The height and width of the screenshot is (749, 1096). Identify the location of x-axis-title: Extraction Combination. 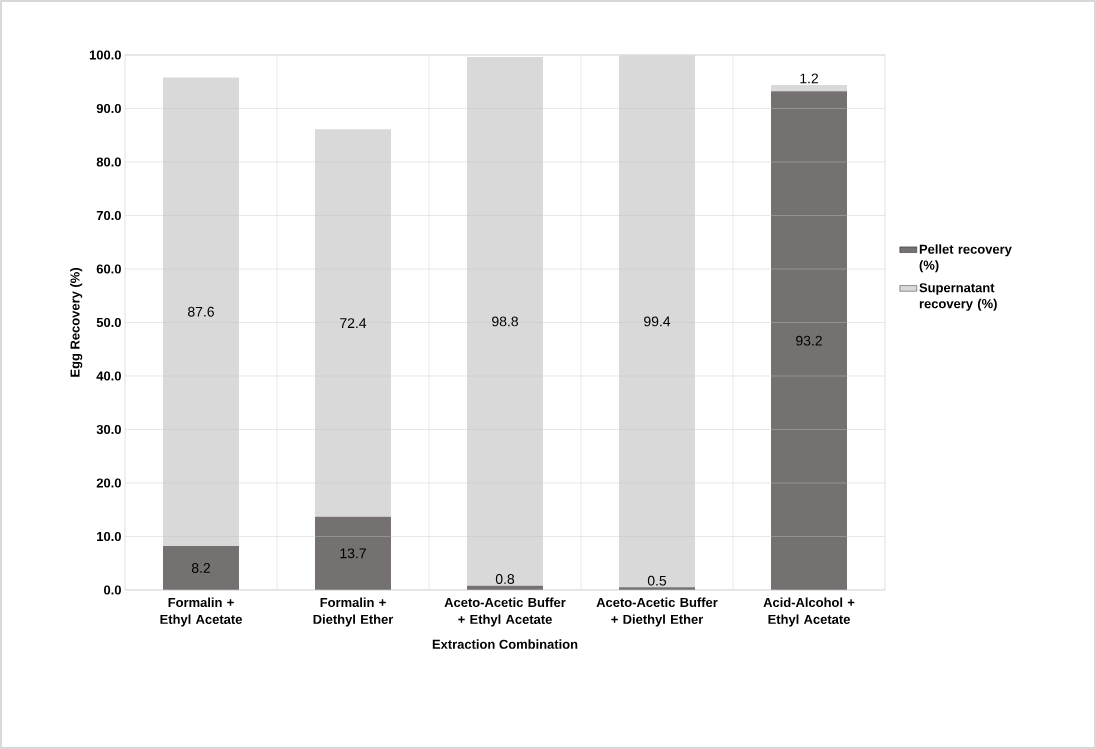
(505, 644).